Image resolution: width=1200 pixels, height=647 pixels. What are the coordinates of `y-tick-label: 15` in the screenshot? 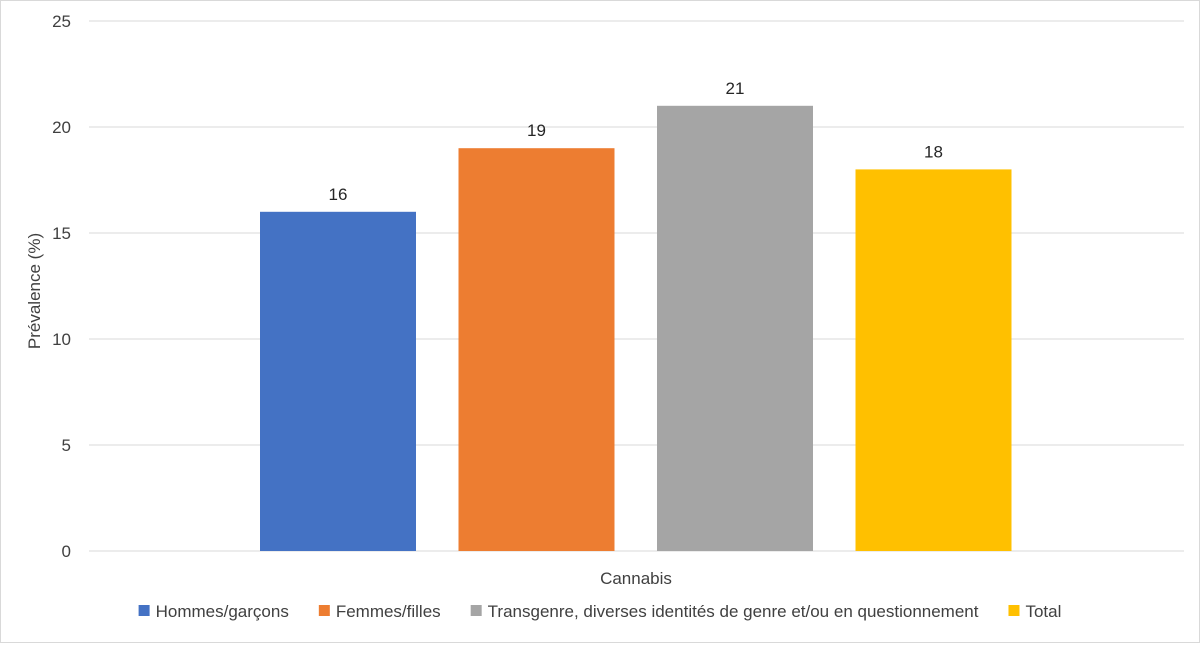 It's located at (61, 233).